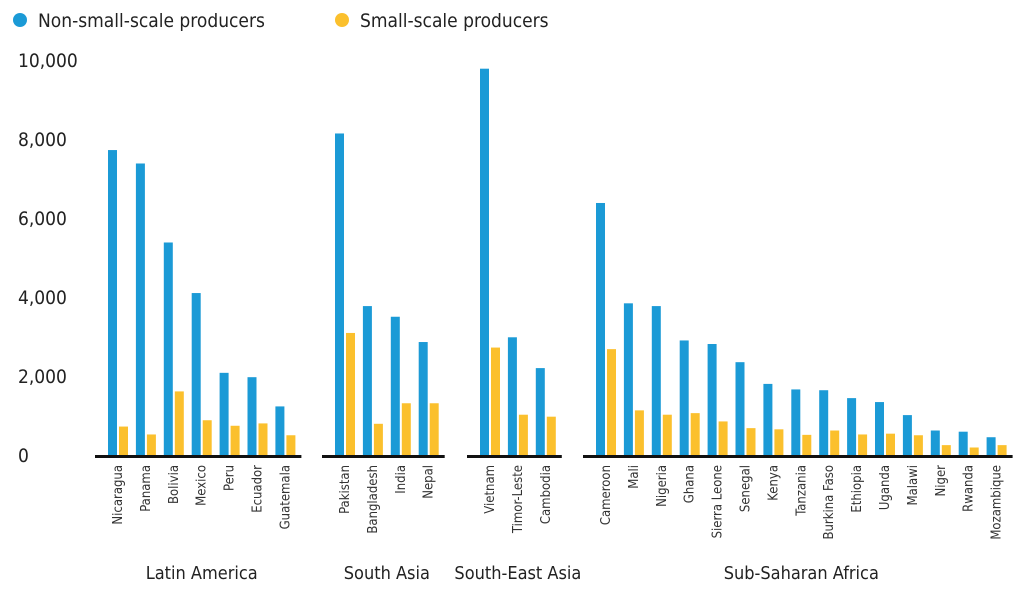 The height and width of the screenshot is (589, 1021). What do you see at coordinates (718, 501) in the screenshot?
I see `x-tick-label: Sierra Leone` at bounding box center [718, 501].